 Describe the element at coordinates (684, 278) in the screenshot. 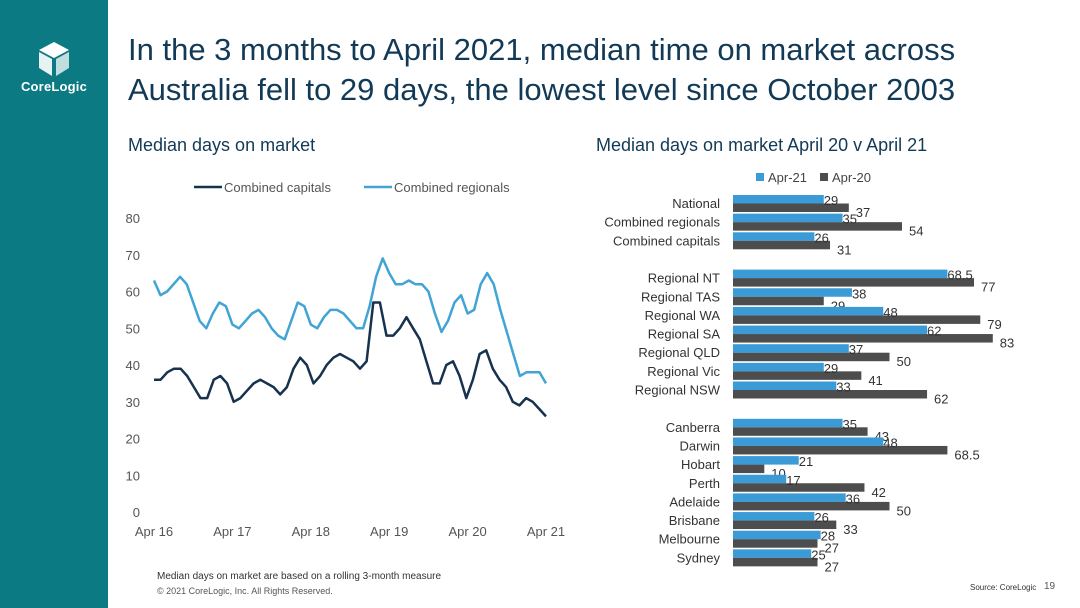

I see `category-label: Regional NT` at that location.